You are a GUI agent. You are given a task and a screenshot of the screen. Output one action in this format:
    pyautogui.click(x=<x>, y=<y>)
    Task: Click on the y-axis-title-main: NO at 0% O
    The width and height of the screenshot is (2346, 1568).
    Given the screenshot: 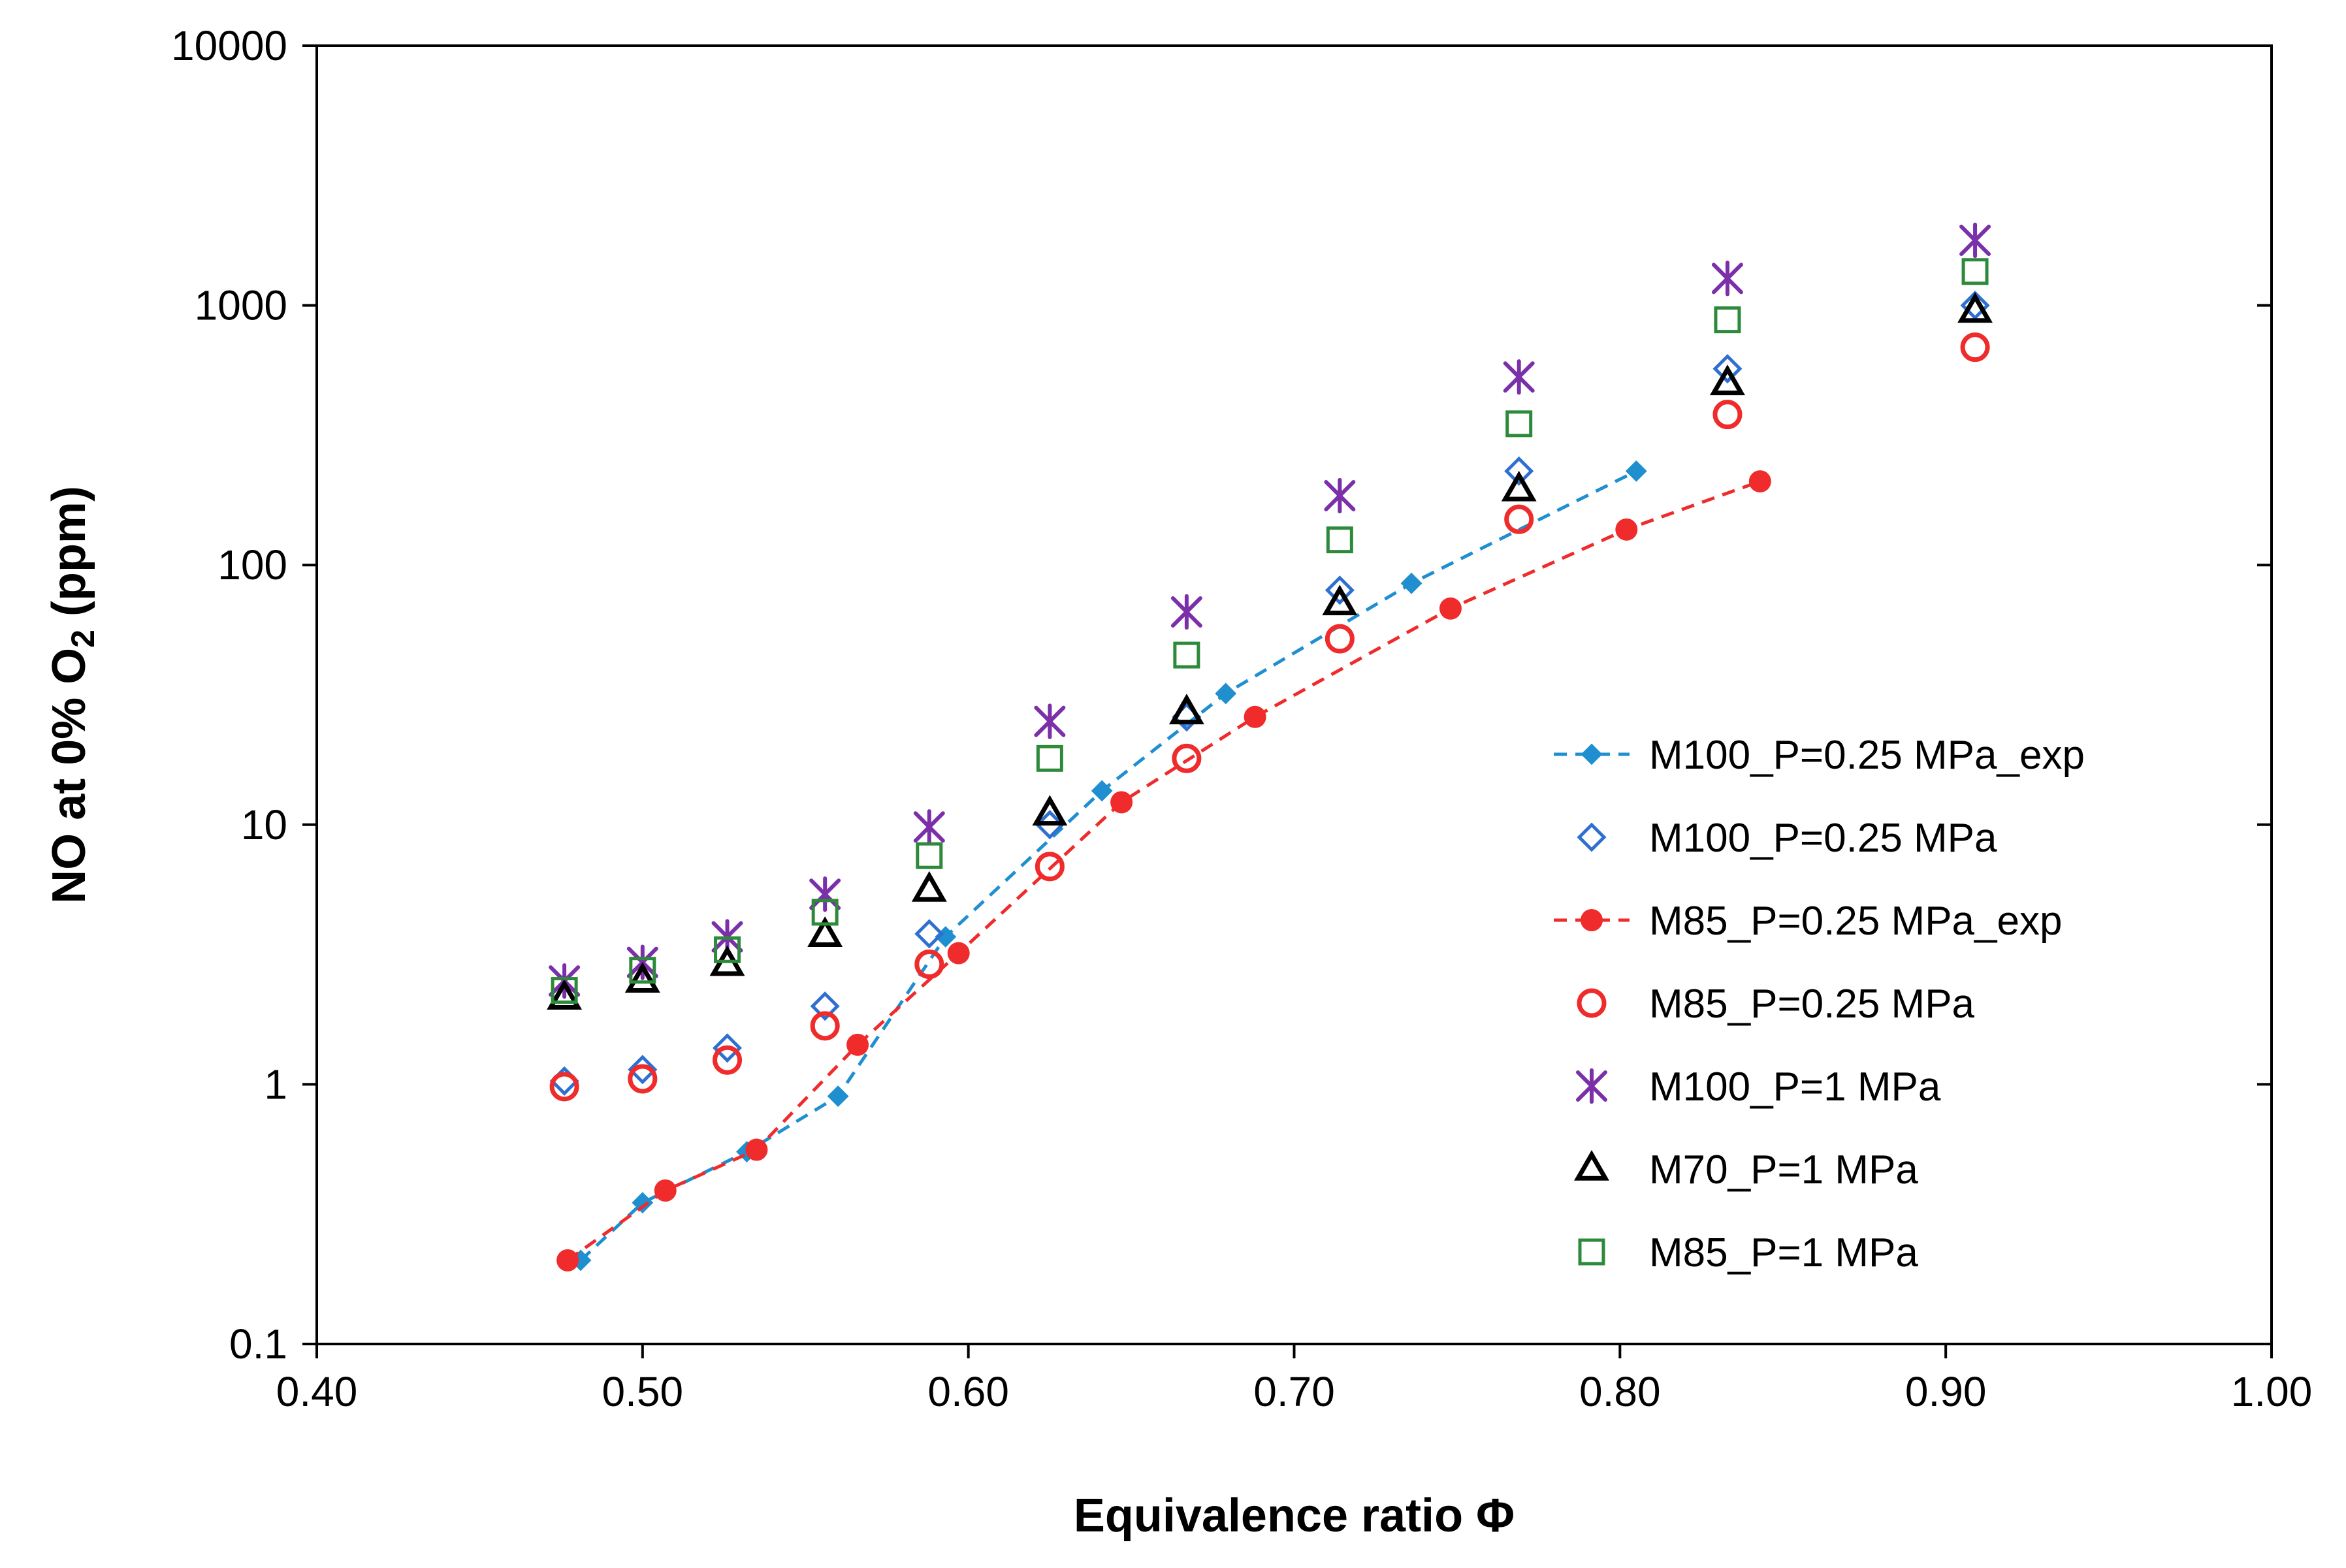 What is the action you would take?
    pyautogui.click(x=69, y=776)
    